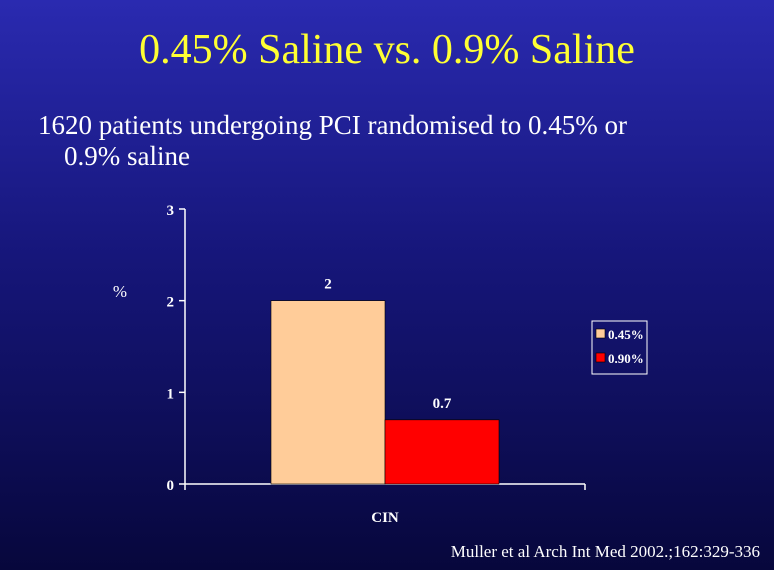 The image size is (774, 570). Describe the element at coordinates (442, 404) in the screenshot. I see `data-label: 0.7` at that location.